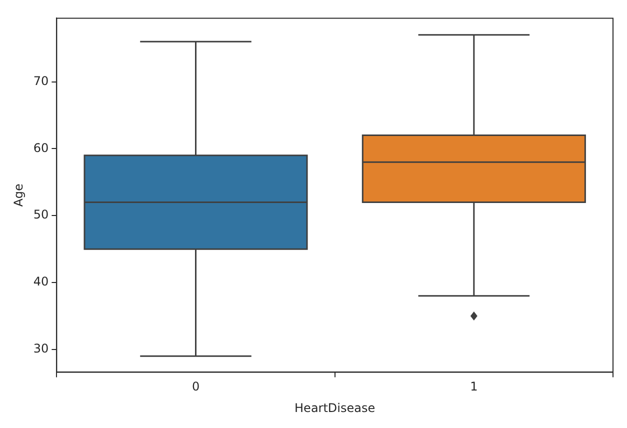  What do you see at coordinates (474, 387) in the screenshot?
I see `x-tick-label: 1` at bounding box center [474, 387].